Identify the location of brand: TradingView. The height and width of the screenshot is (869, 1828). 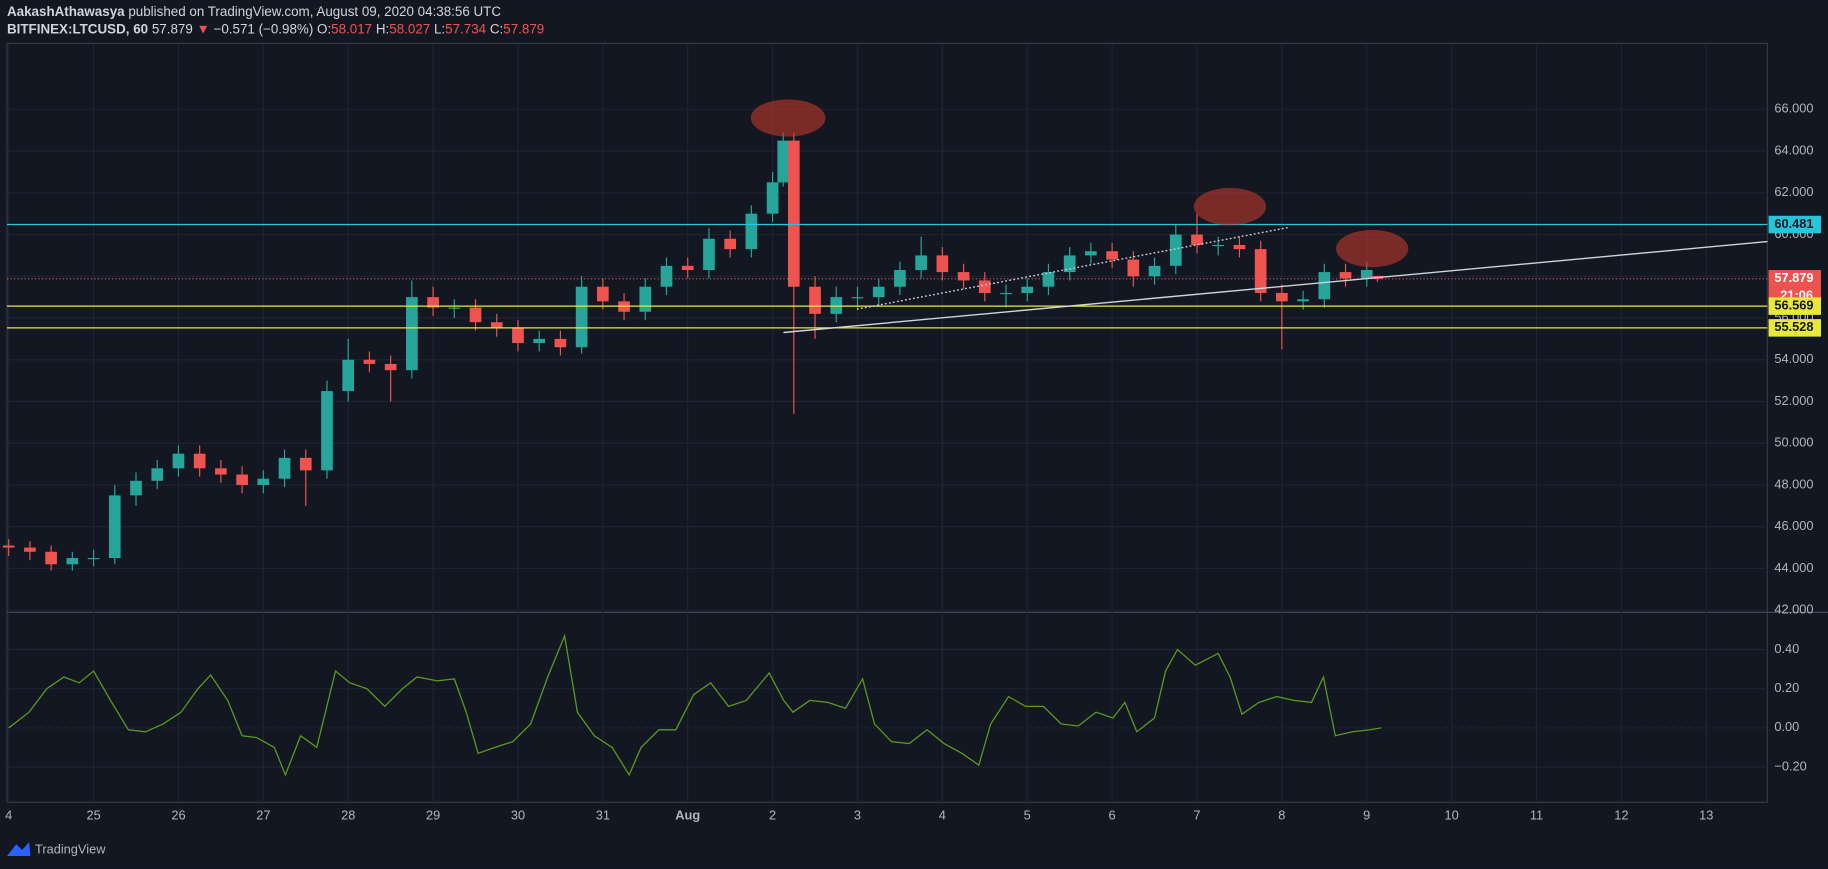
(70, 849).